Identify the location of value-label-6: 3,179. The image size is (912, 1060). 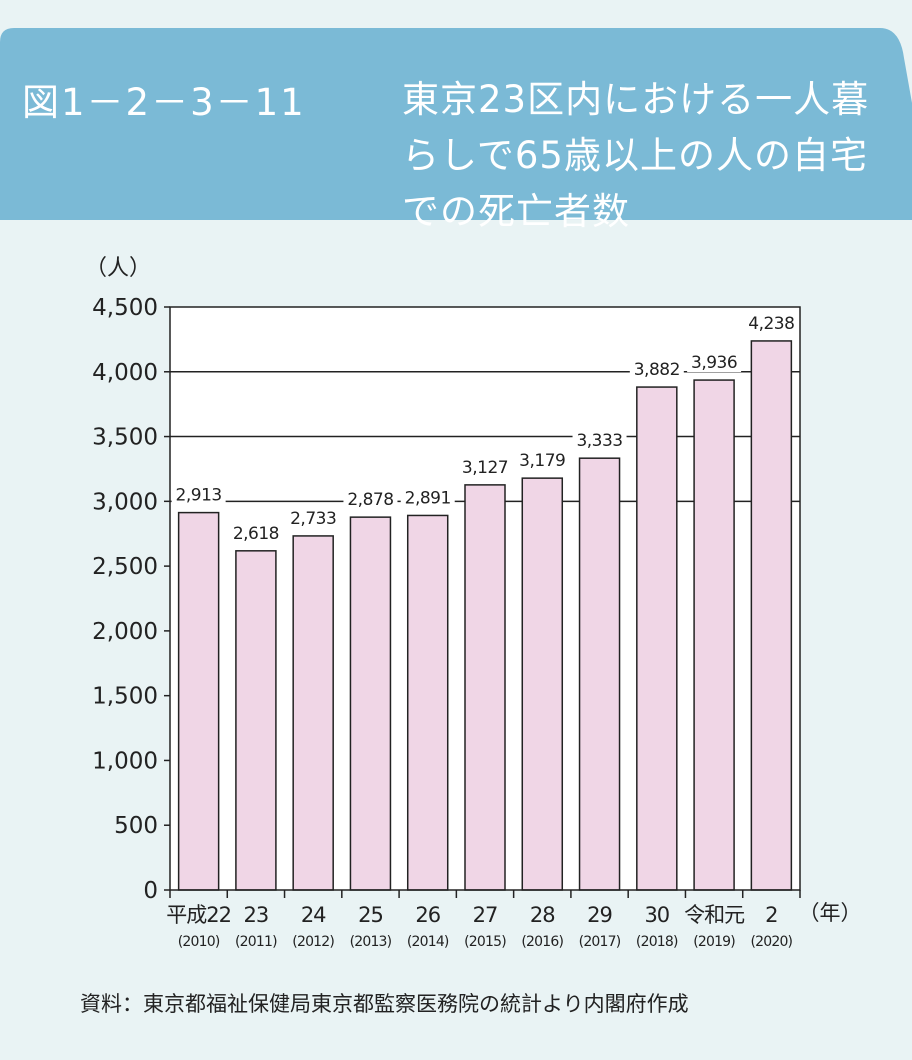
(542, 461).